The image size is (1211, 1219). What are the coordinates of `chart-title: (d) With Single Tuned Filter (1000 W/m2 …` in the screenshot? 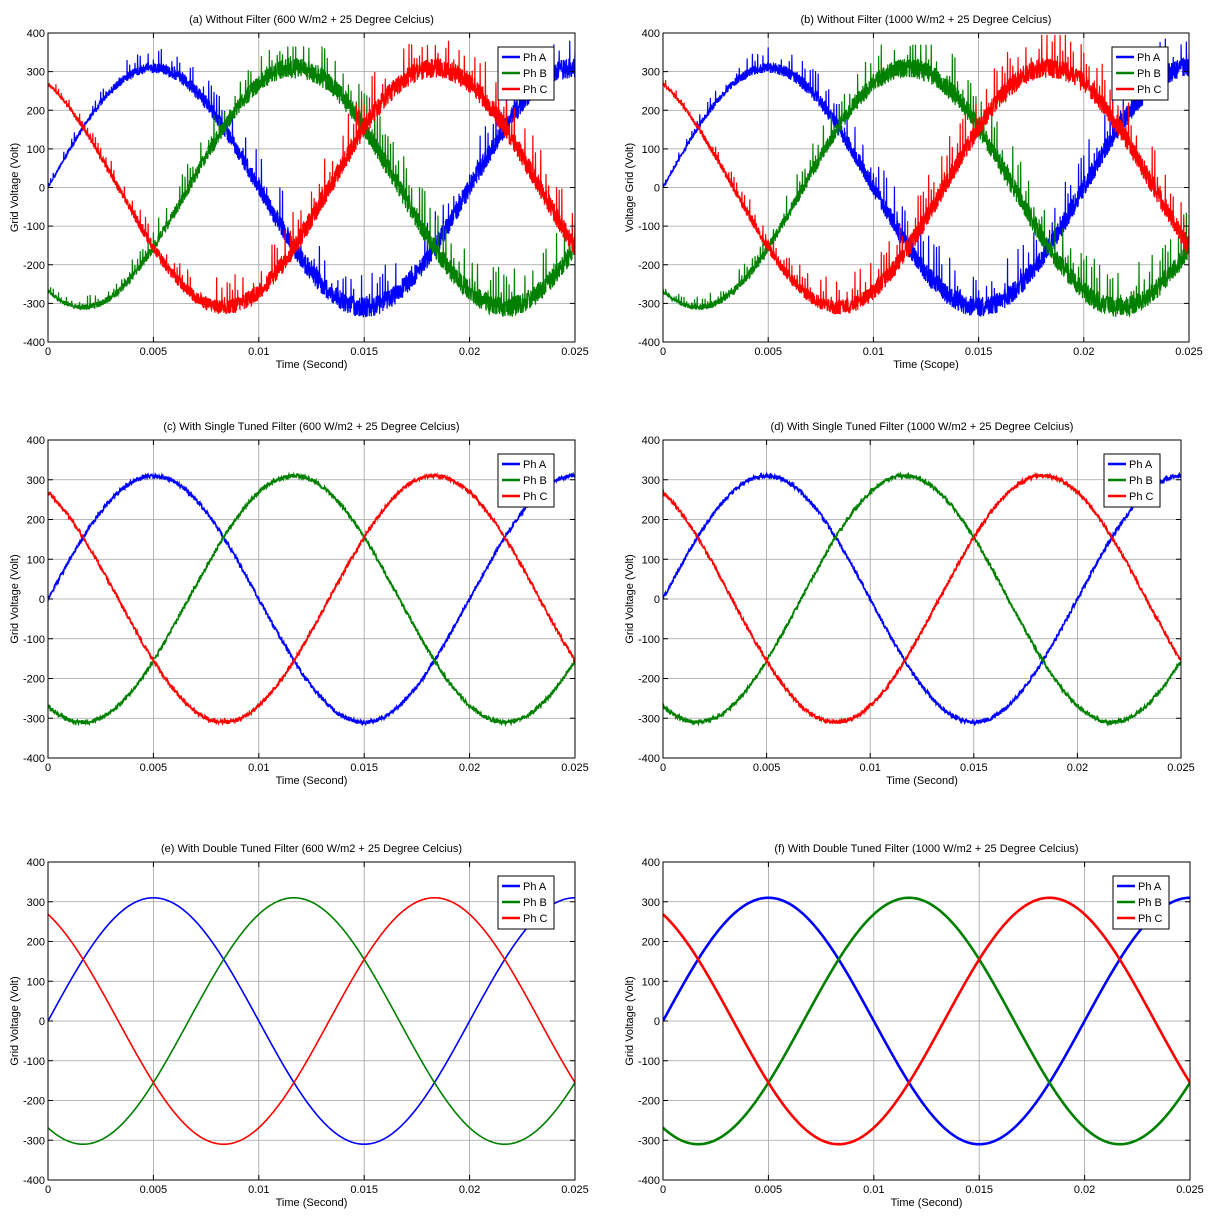 It's located at (922, 427).